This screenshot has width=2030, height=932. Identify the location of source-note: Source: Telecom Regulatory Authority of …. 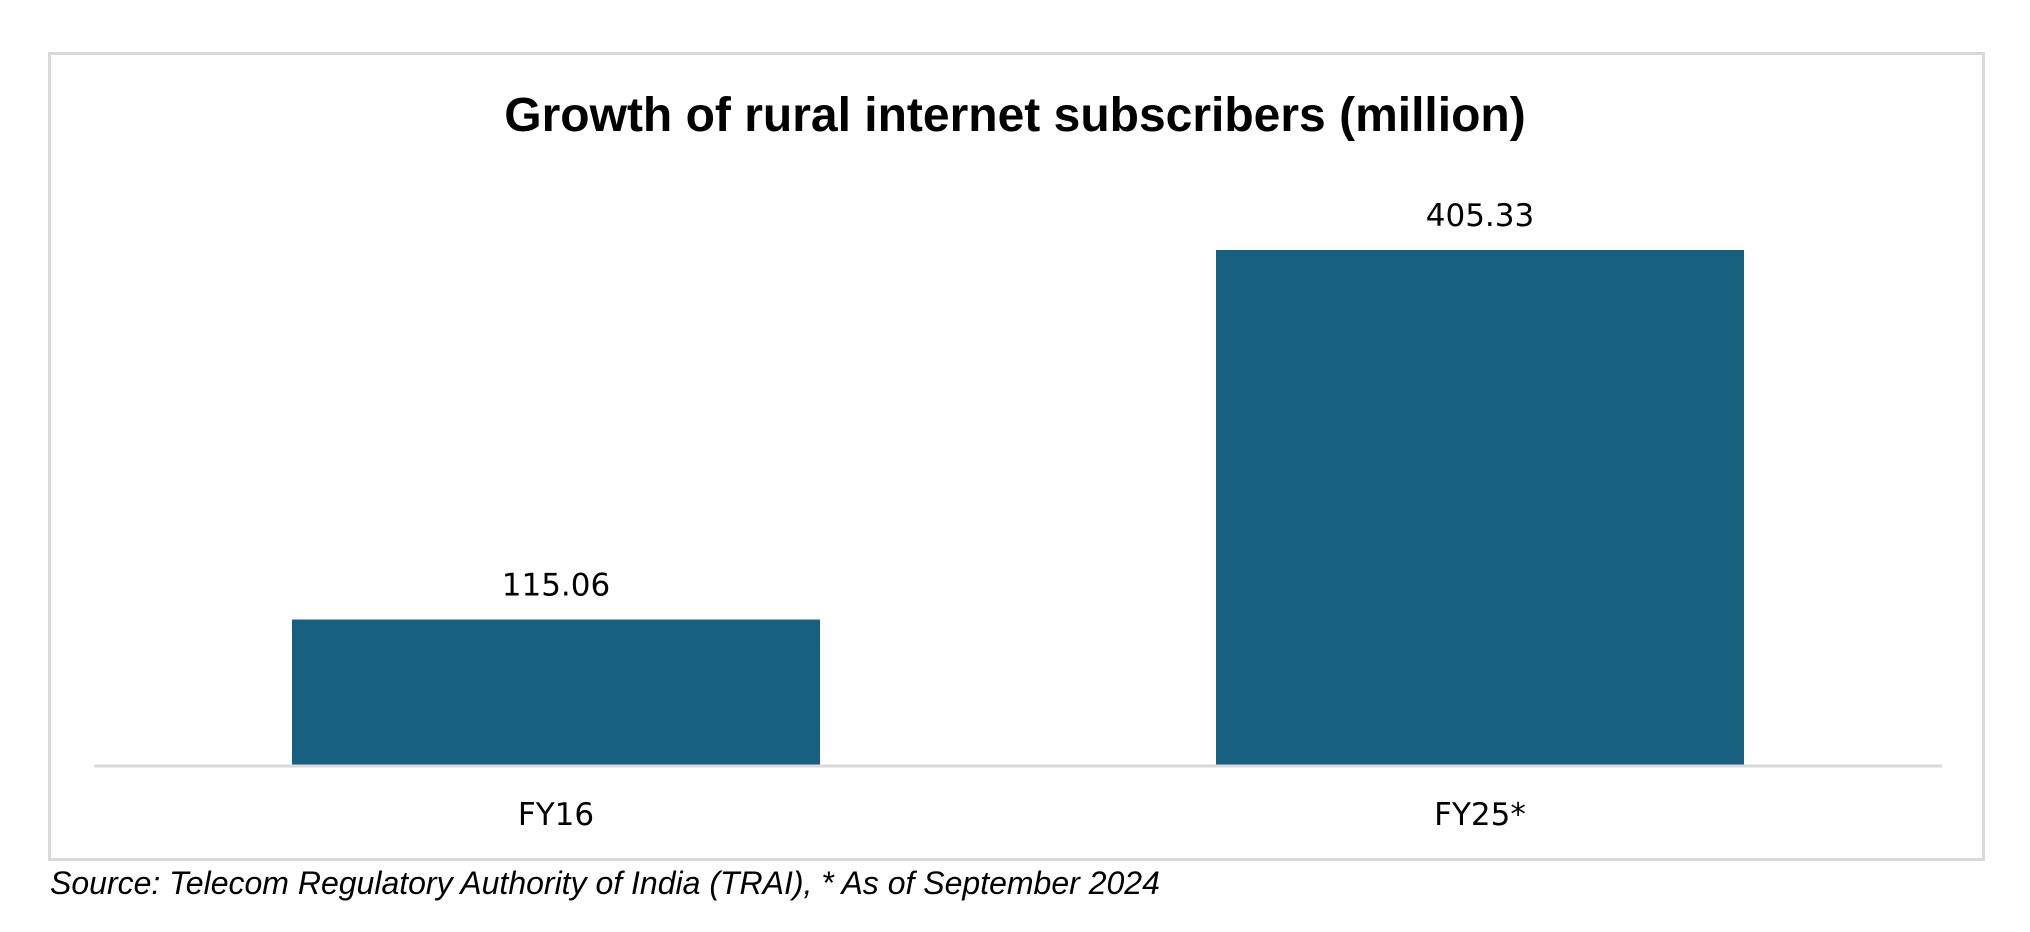
(605, 883).